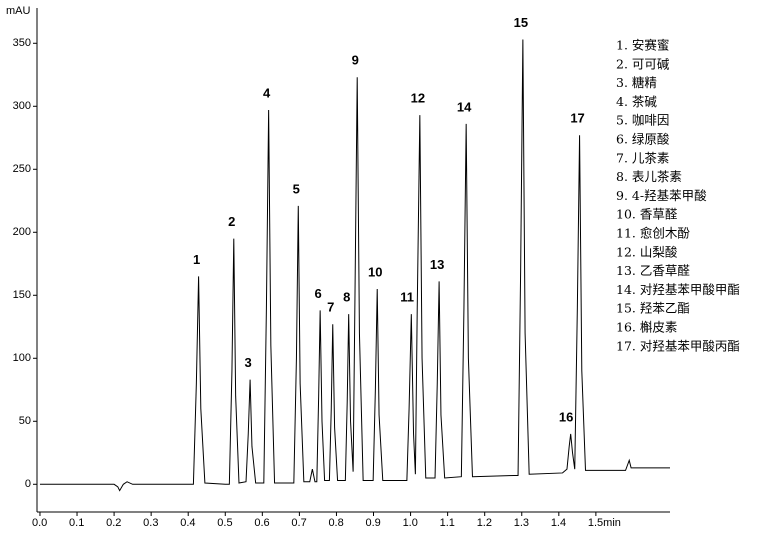 The width and height of the screenshot is (764, 536). Describe the element at coordinates (231, 221) in the screenshot. I see `peak-label: 2` at that location.